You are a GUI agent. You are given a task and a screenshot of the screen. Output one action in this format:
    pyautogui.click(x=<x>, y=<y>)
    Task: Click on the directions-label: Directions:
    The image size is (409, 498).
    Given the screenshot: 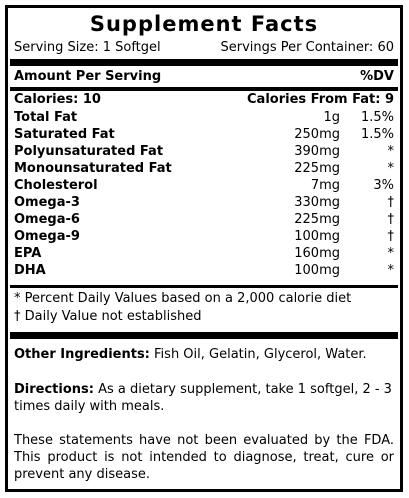 What is the action you would take?
    pyautogui.click(x=54, y=389)
    